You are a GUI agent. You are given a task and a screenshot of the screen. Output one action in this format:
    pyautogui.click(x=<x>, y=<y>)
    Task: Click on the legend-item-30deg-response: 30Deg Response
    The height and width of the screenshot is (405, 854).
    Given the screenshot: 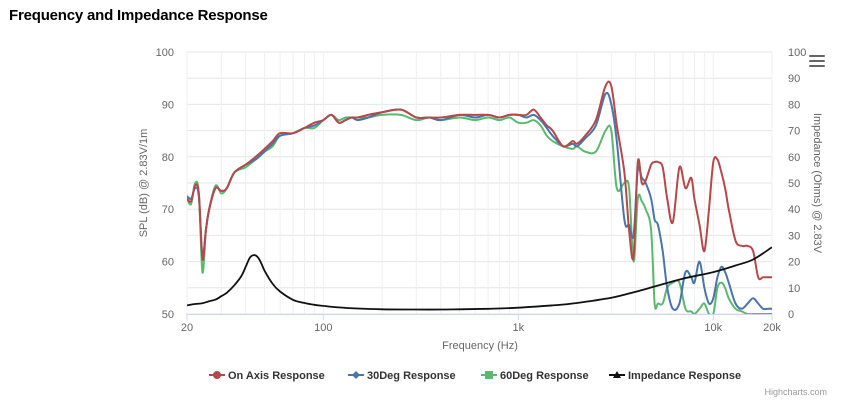 What is the action you would take?
    pyautogui.click(x=402, y=376)
    